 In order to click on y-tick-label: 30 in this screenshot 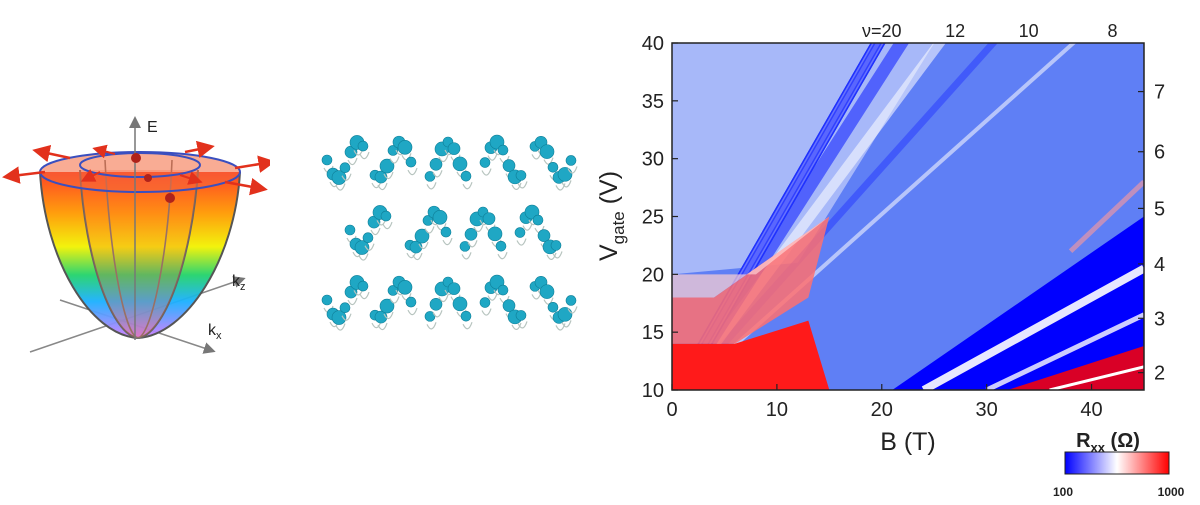, I will do `click(653, 160)`.